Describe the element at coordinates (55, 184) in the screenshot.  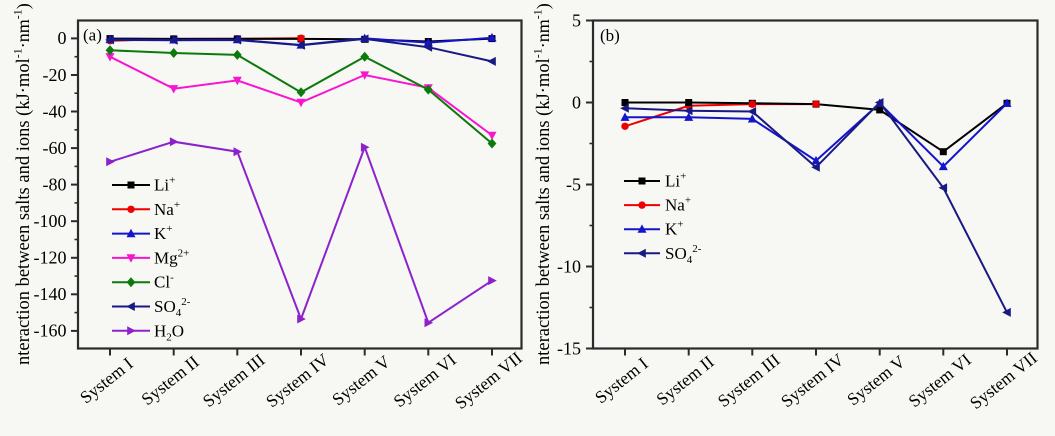
I see `svg-text: -80` at that location.